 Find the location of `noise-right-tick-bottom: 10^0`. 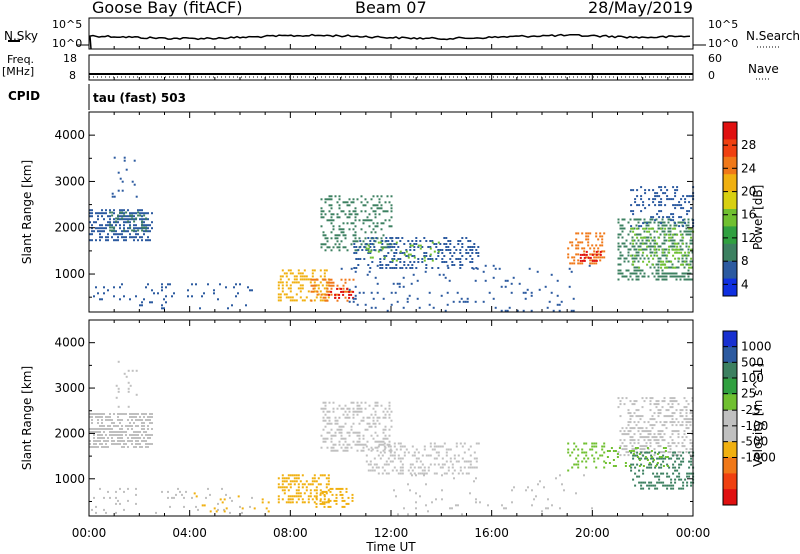

noise-right-tick-bottom: 10^0 is located at coordinates (723, 43).